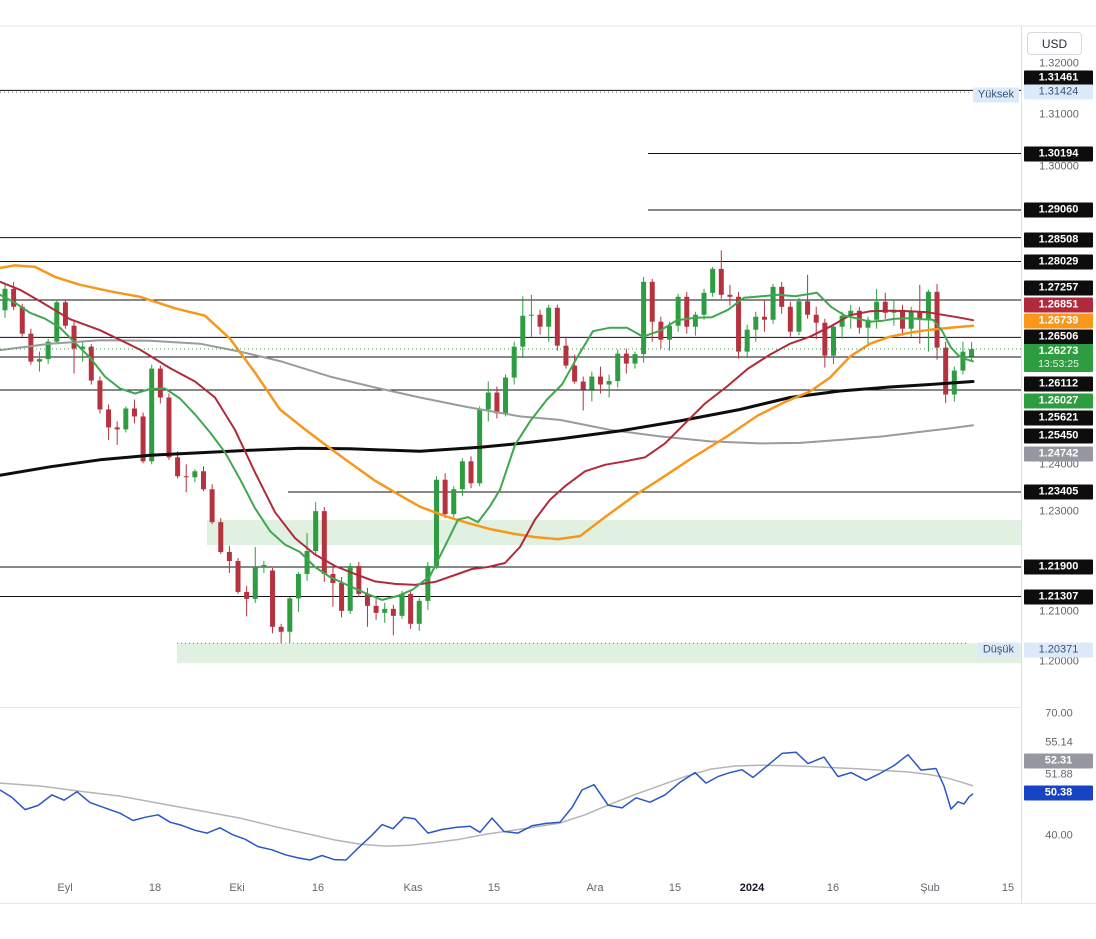 This screenshot has width=1096, height=939. Describe the element at coordinates (1058, 357) in the screenshot. I see `current-price-badge: 1.26273 13:53:25` at that location.